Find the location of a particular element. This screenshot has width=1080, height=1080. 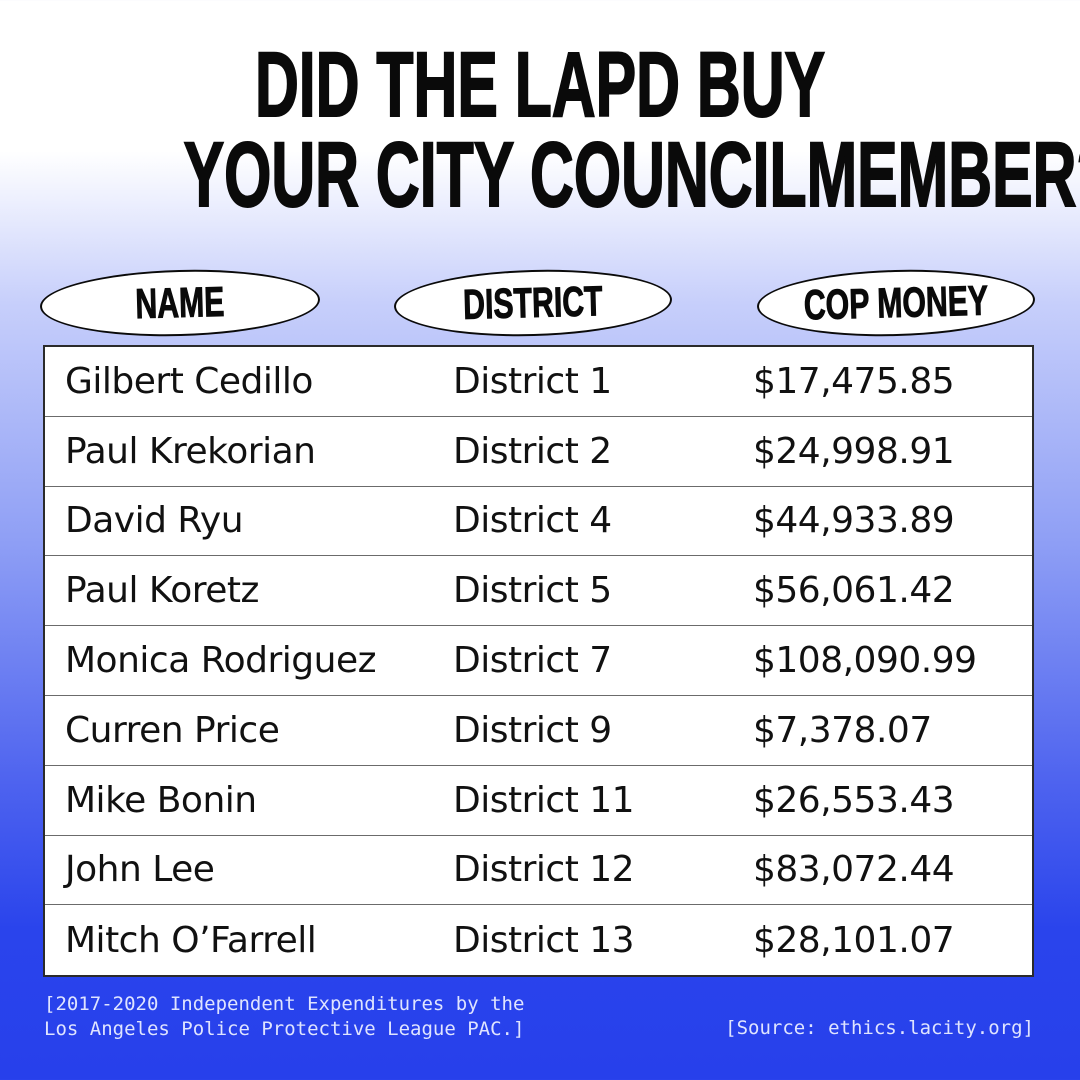

footnote-source: [Source: ethics.lacity.org] is located at coordinates (879, 1028).